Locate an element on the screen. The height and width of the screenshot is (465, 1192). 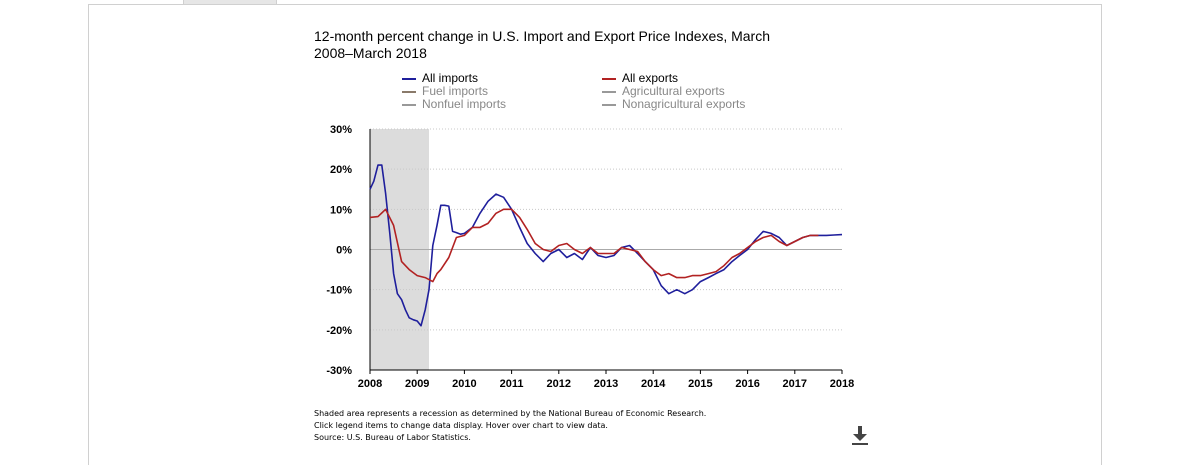
legend-label: All exports is located at coordinates (650, 78).